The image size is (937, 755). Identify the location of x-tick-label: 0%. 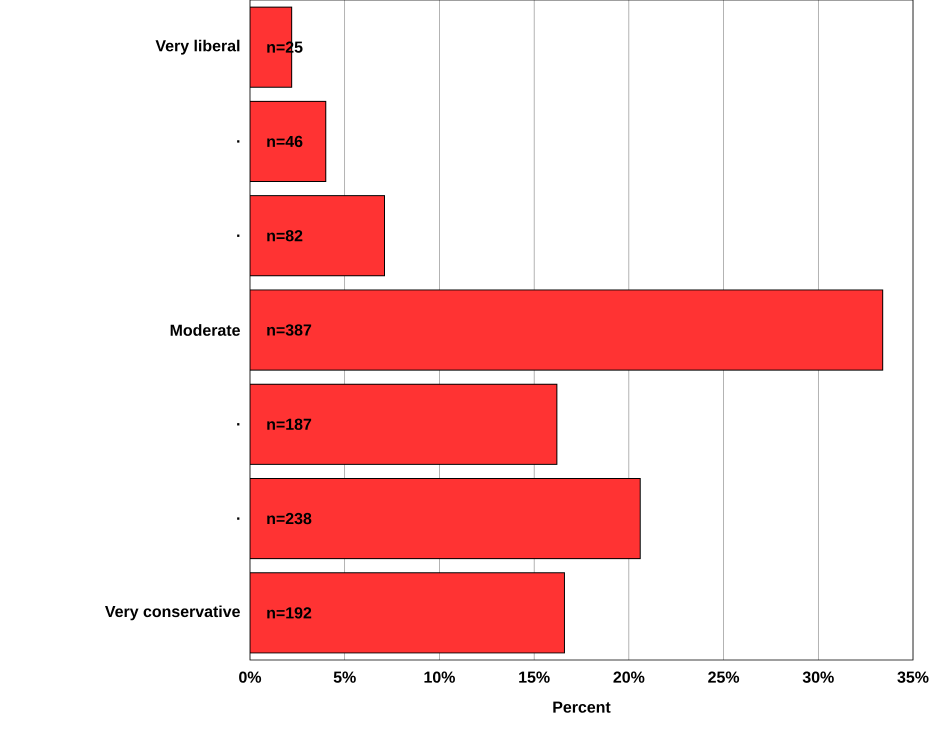
(250, 677).